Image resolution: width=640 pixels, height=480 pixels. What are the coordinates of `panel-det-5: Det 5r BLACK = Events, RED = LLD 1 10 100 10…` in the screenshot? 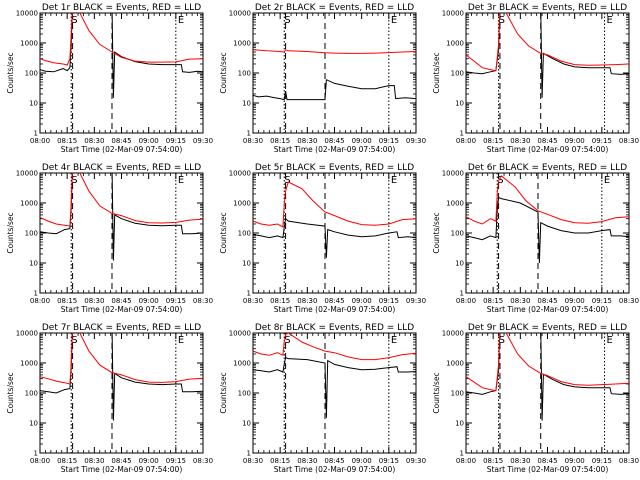 It's located at (322, 238).